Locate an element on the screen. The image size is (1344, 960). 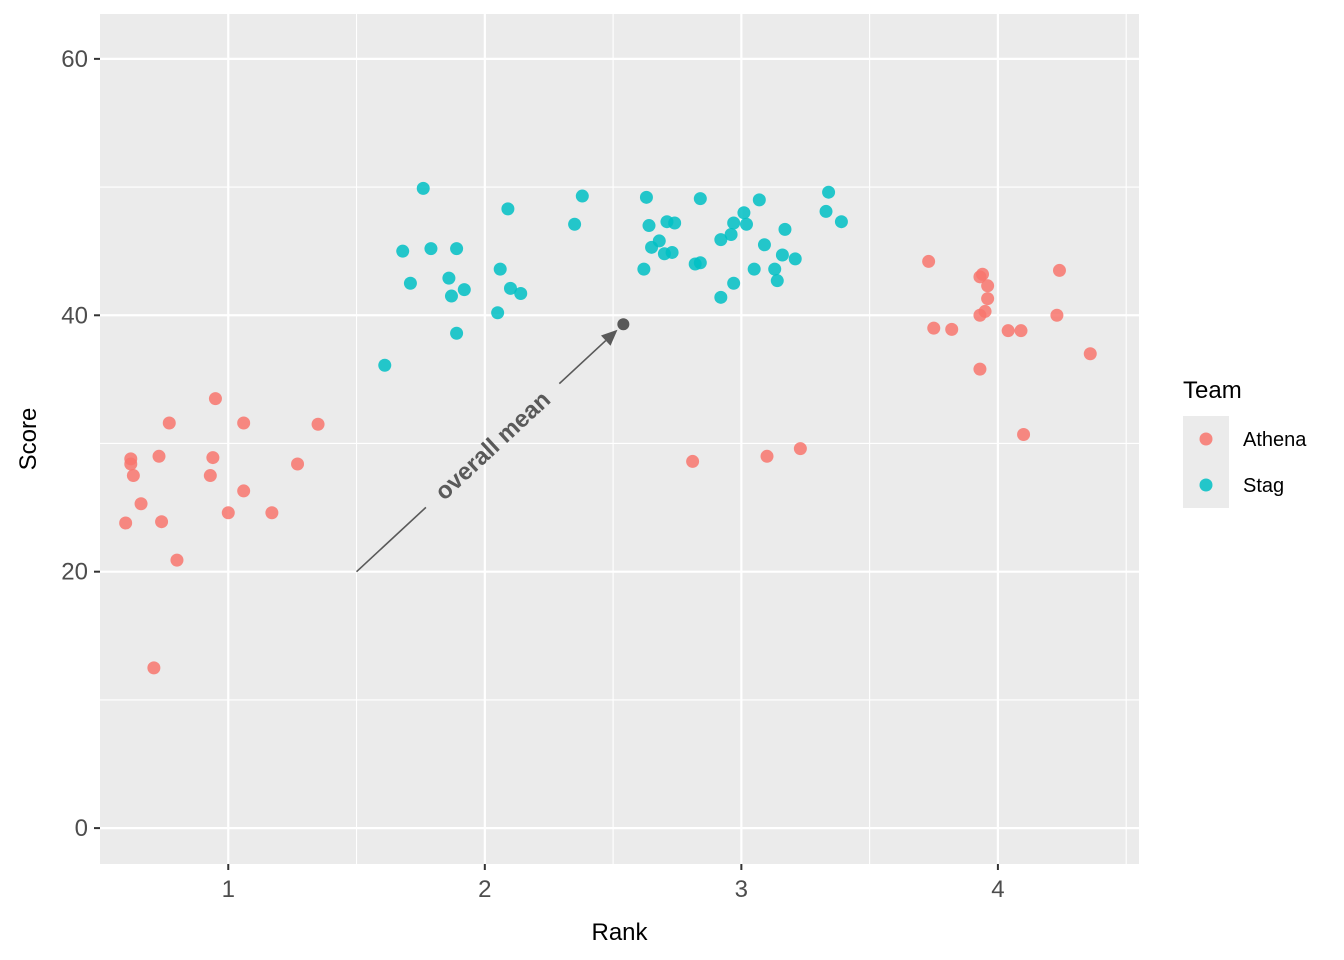
legend-keys: Athena Stag is located at coordinates (1245, 462).